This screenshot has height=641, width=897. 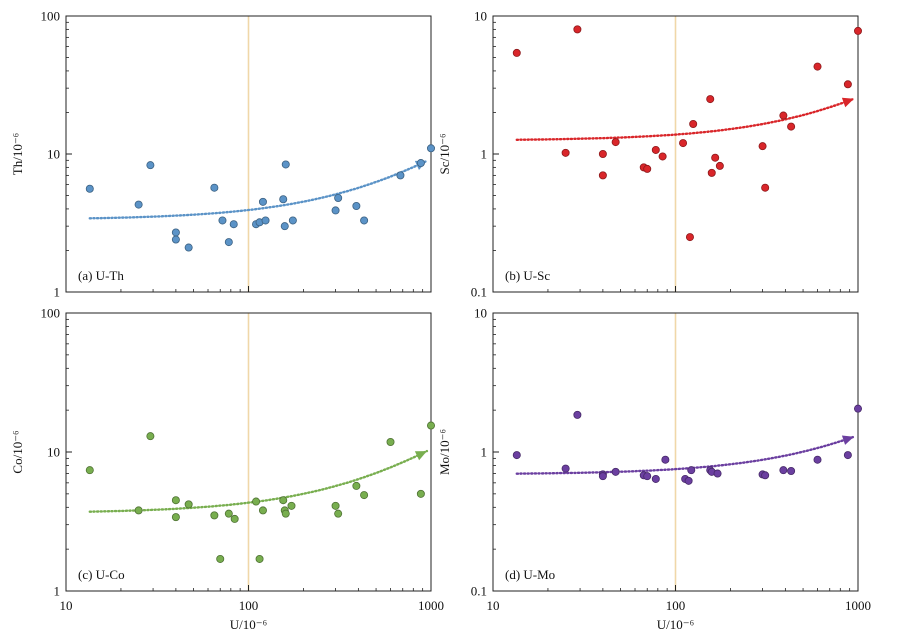 I want to click on panel-label: (a) U-Th, so click(x=101, y=275).